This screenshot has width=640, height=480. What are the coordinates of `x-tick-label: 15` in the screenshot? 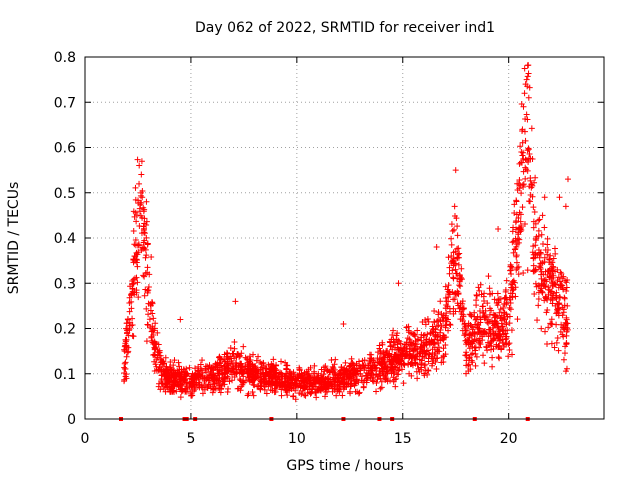 It's located at (403, 439).